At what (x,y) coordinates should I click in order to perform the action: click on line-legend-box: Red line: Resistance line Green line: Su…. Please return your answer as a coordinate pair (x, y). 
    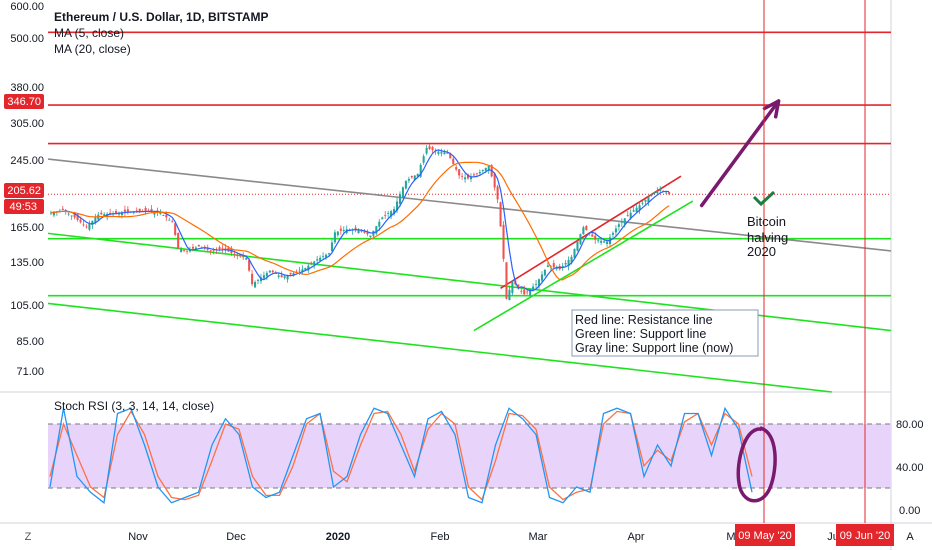
    Looking at the image, I should click on (665, 333).